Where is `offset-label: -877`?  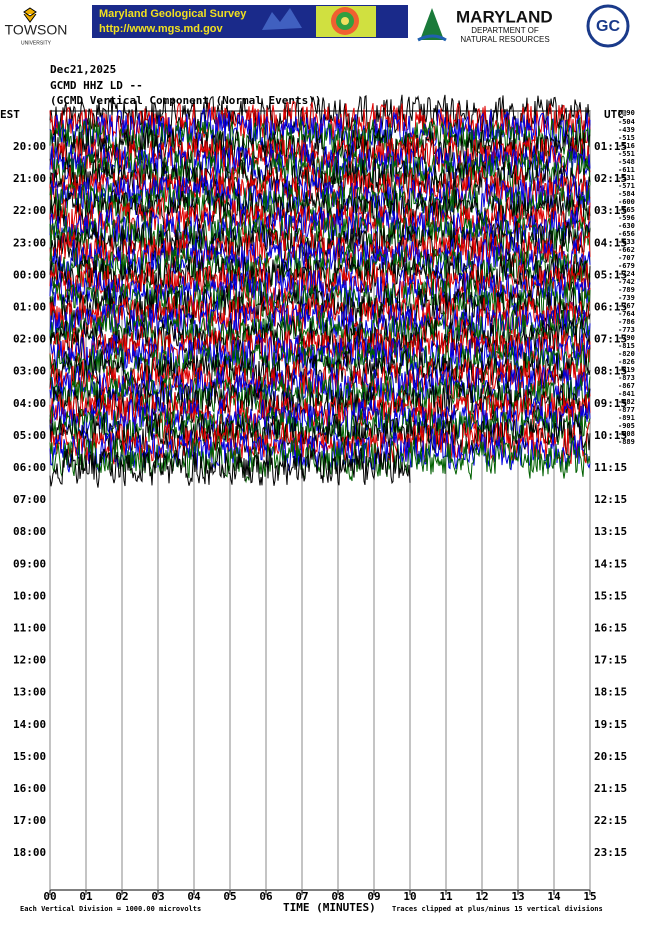 offset-label: -877 is located at coordinates (626, 410).